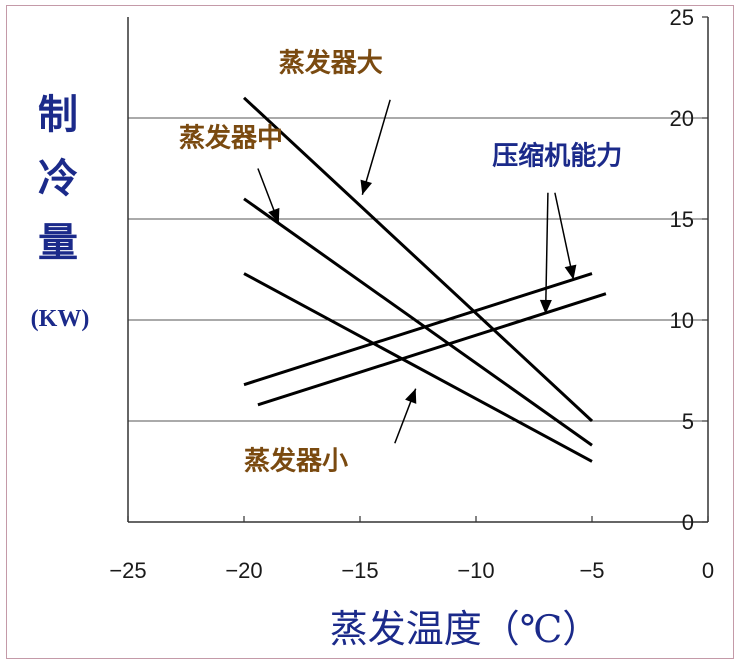  Describe the element at coordinates (682, 320) in the screenshot. I see `y-tick-label: 10` at that location.